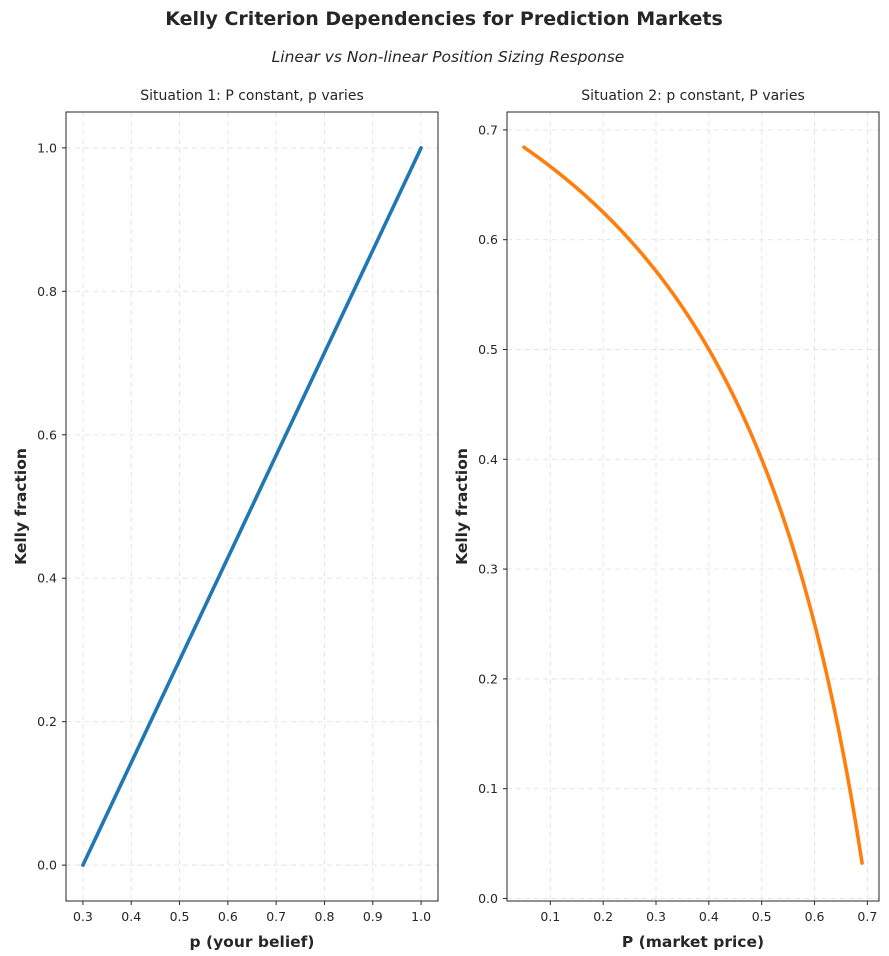  Describe the element at coordinates (550, 916) in the screenshot. I see `x-tick-label: 0.1` at that location.